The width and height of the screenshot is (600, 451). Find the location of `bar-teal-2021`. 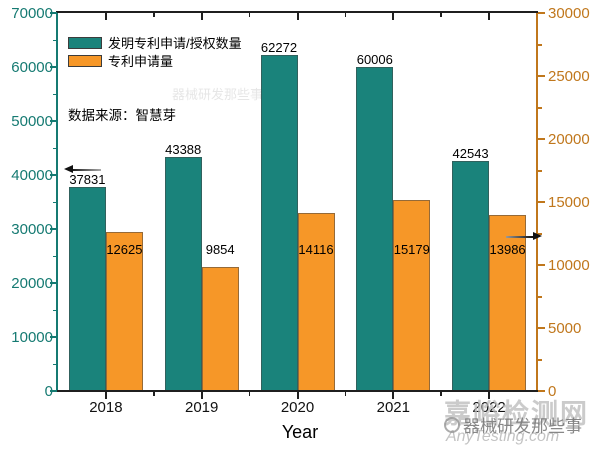

bar-teal-2021 is located at coordinates (375, 228).